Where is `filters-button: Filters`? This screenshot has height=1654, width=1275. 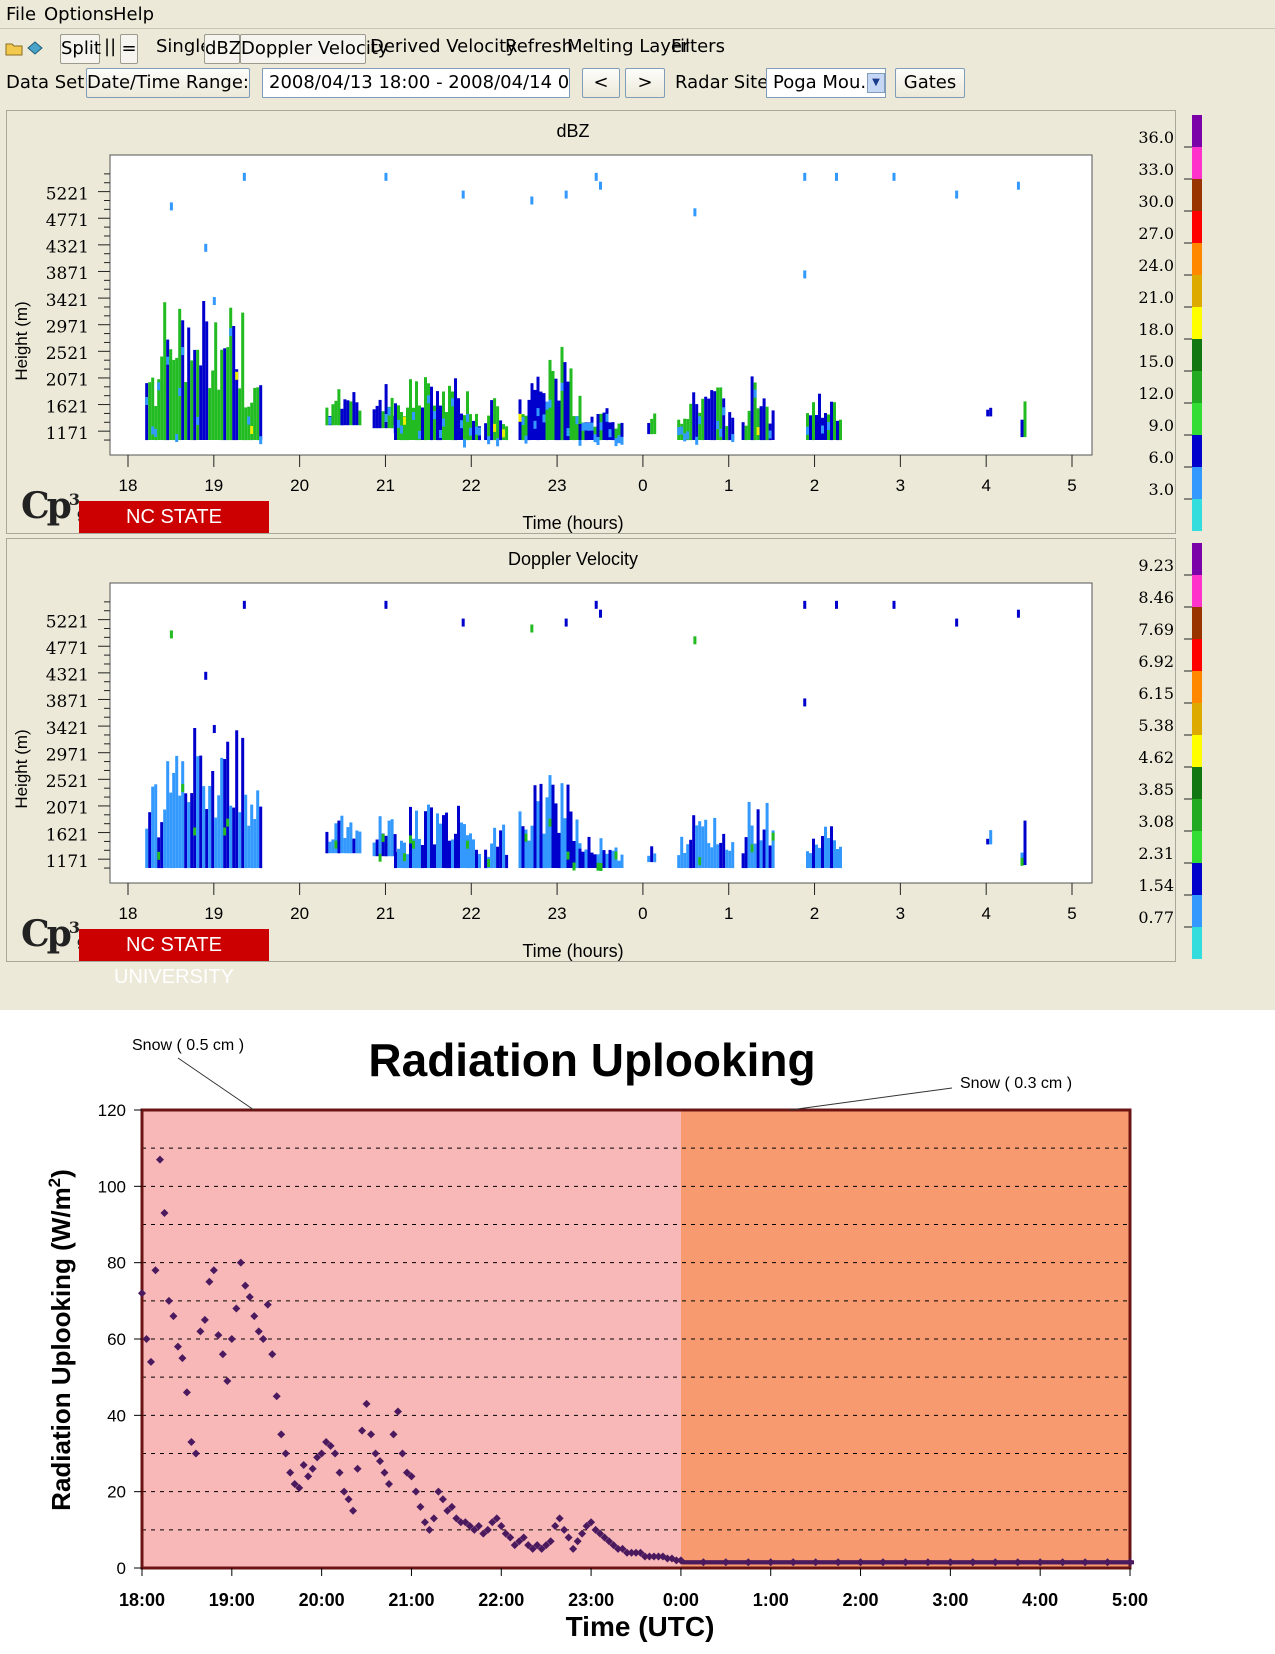 filters-button: Filters is located at coordinates (698, 46).